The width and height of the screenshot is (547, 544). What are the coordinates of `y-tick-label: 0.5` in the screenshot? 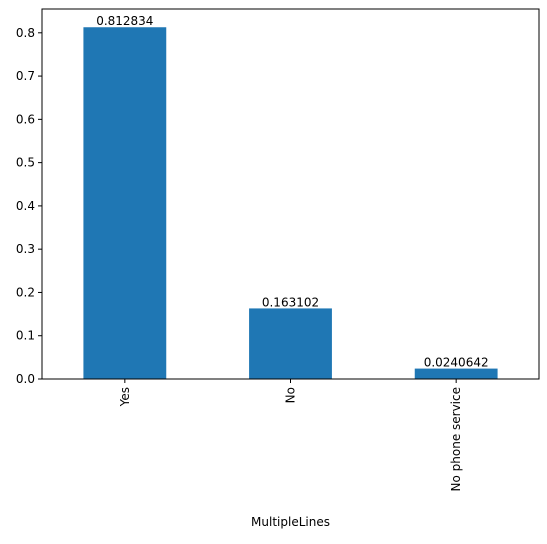 It's located at (25, 163).